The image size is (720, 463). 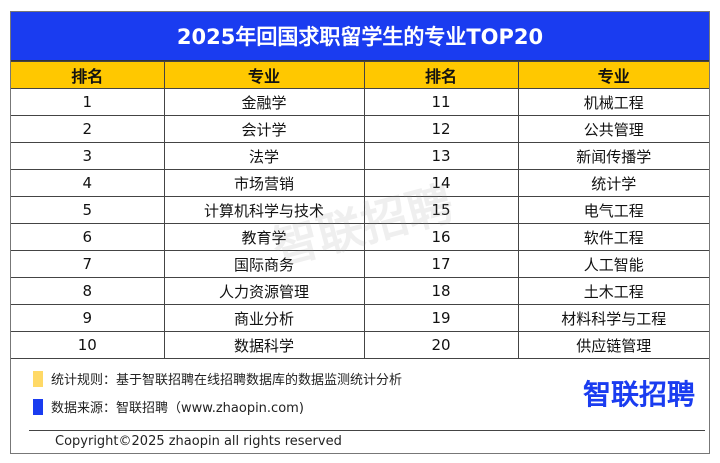 What do you see at coordinates (441, 264) in the screenshot?
I see `rank-cell: 17` at bounding box center [441, 264].